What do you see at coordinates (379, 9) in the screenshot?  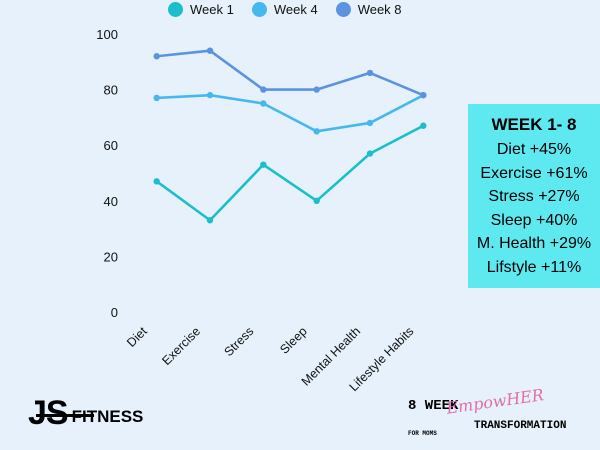 I see `legend-label-week-8: Week 8` at bounding box center [379, 9].